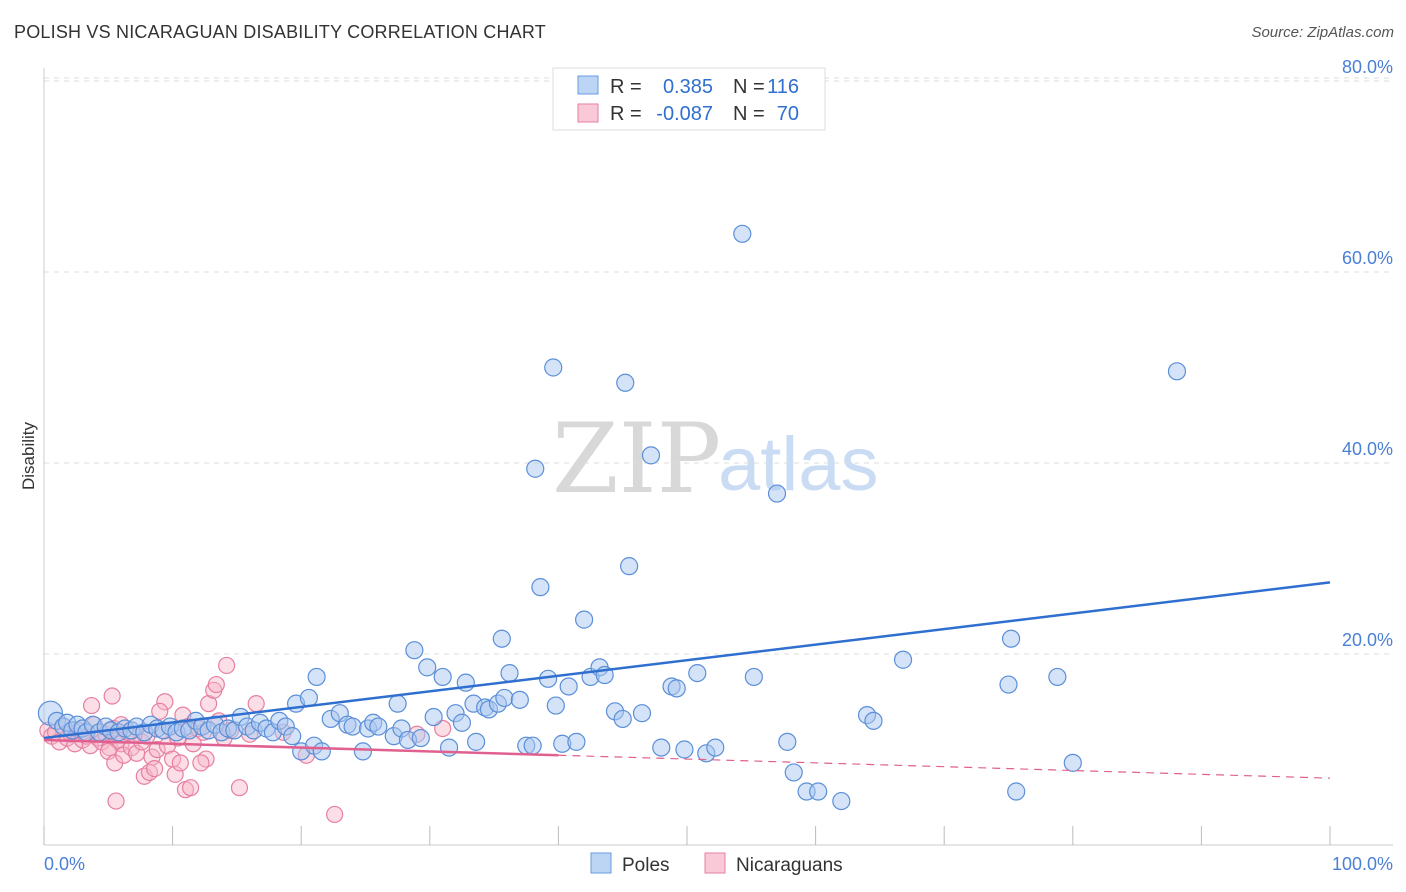 This screenshot has height=892, width=1406. Describe the element at coordinates (1367, 258) in the screenshot. I see `y-tick-label-60: 60.0%` at that location.